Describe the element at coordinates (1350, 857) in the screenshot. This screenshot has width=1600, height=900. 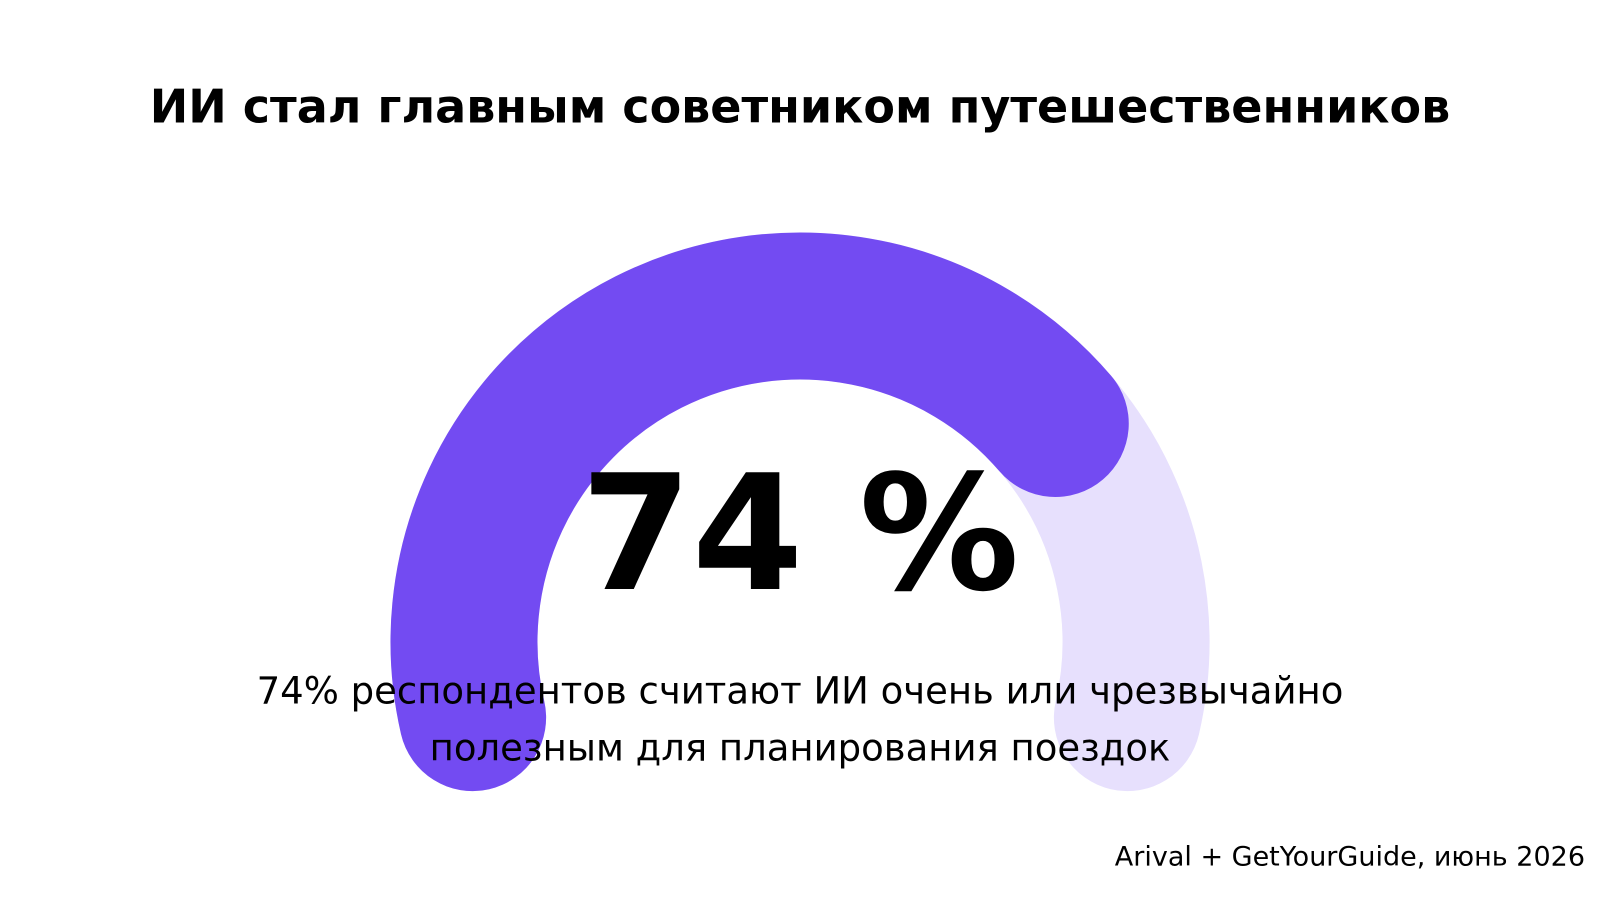
I see `source: Arival + GetYourGuide, июнь 2026` at that location.